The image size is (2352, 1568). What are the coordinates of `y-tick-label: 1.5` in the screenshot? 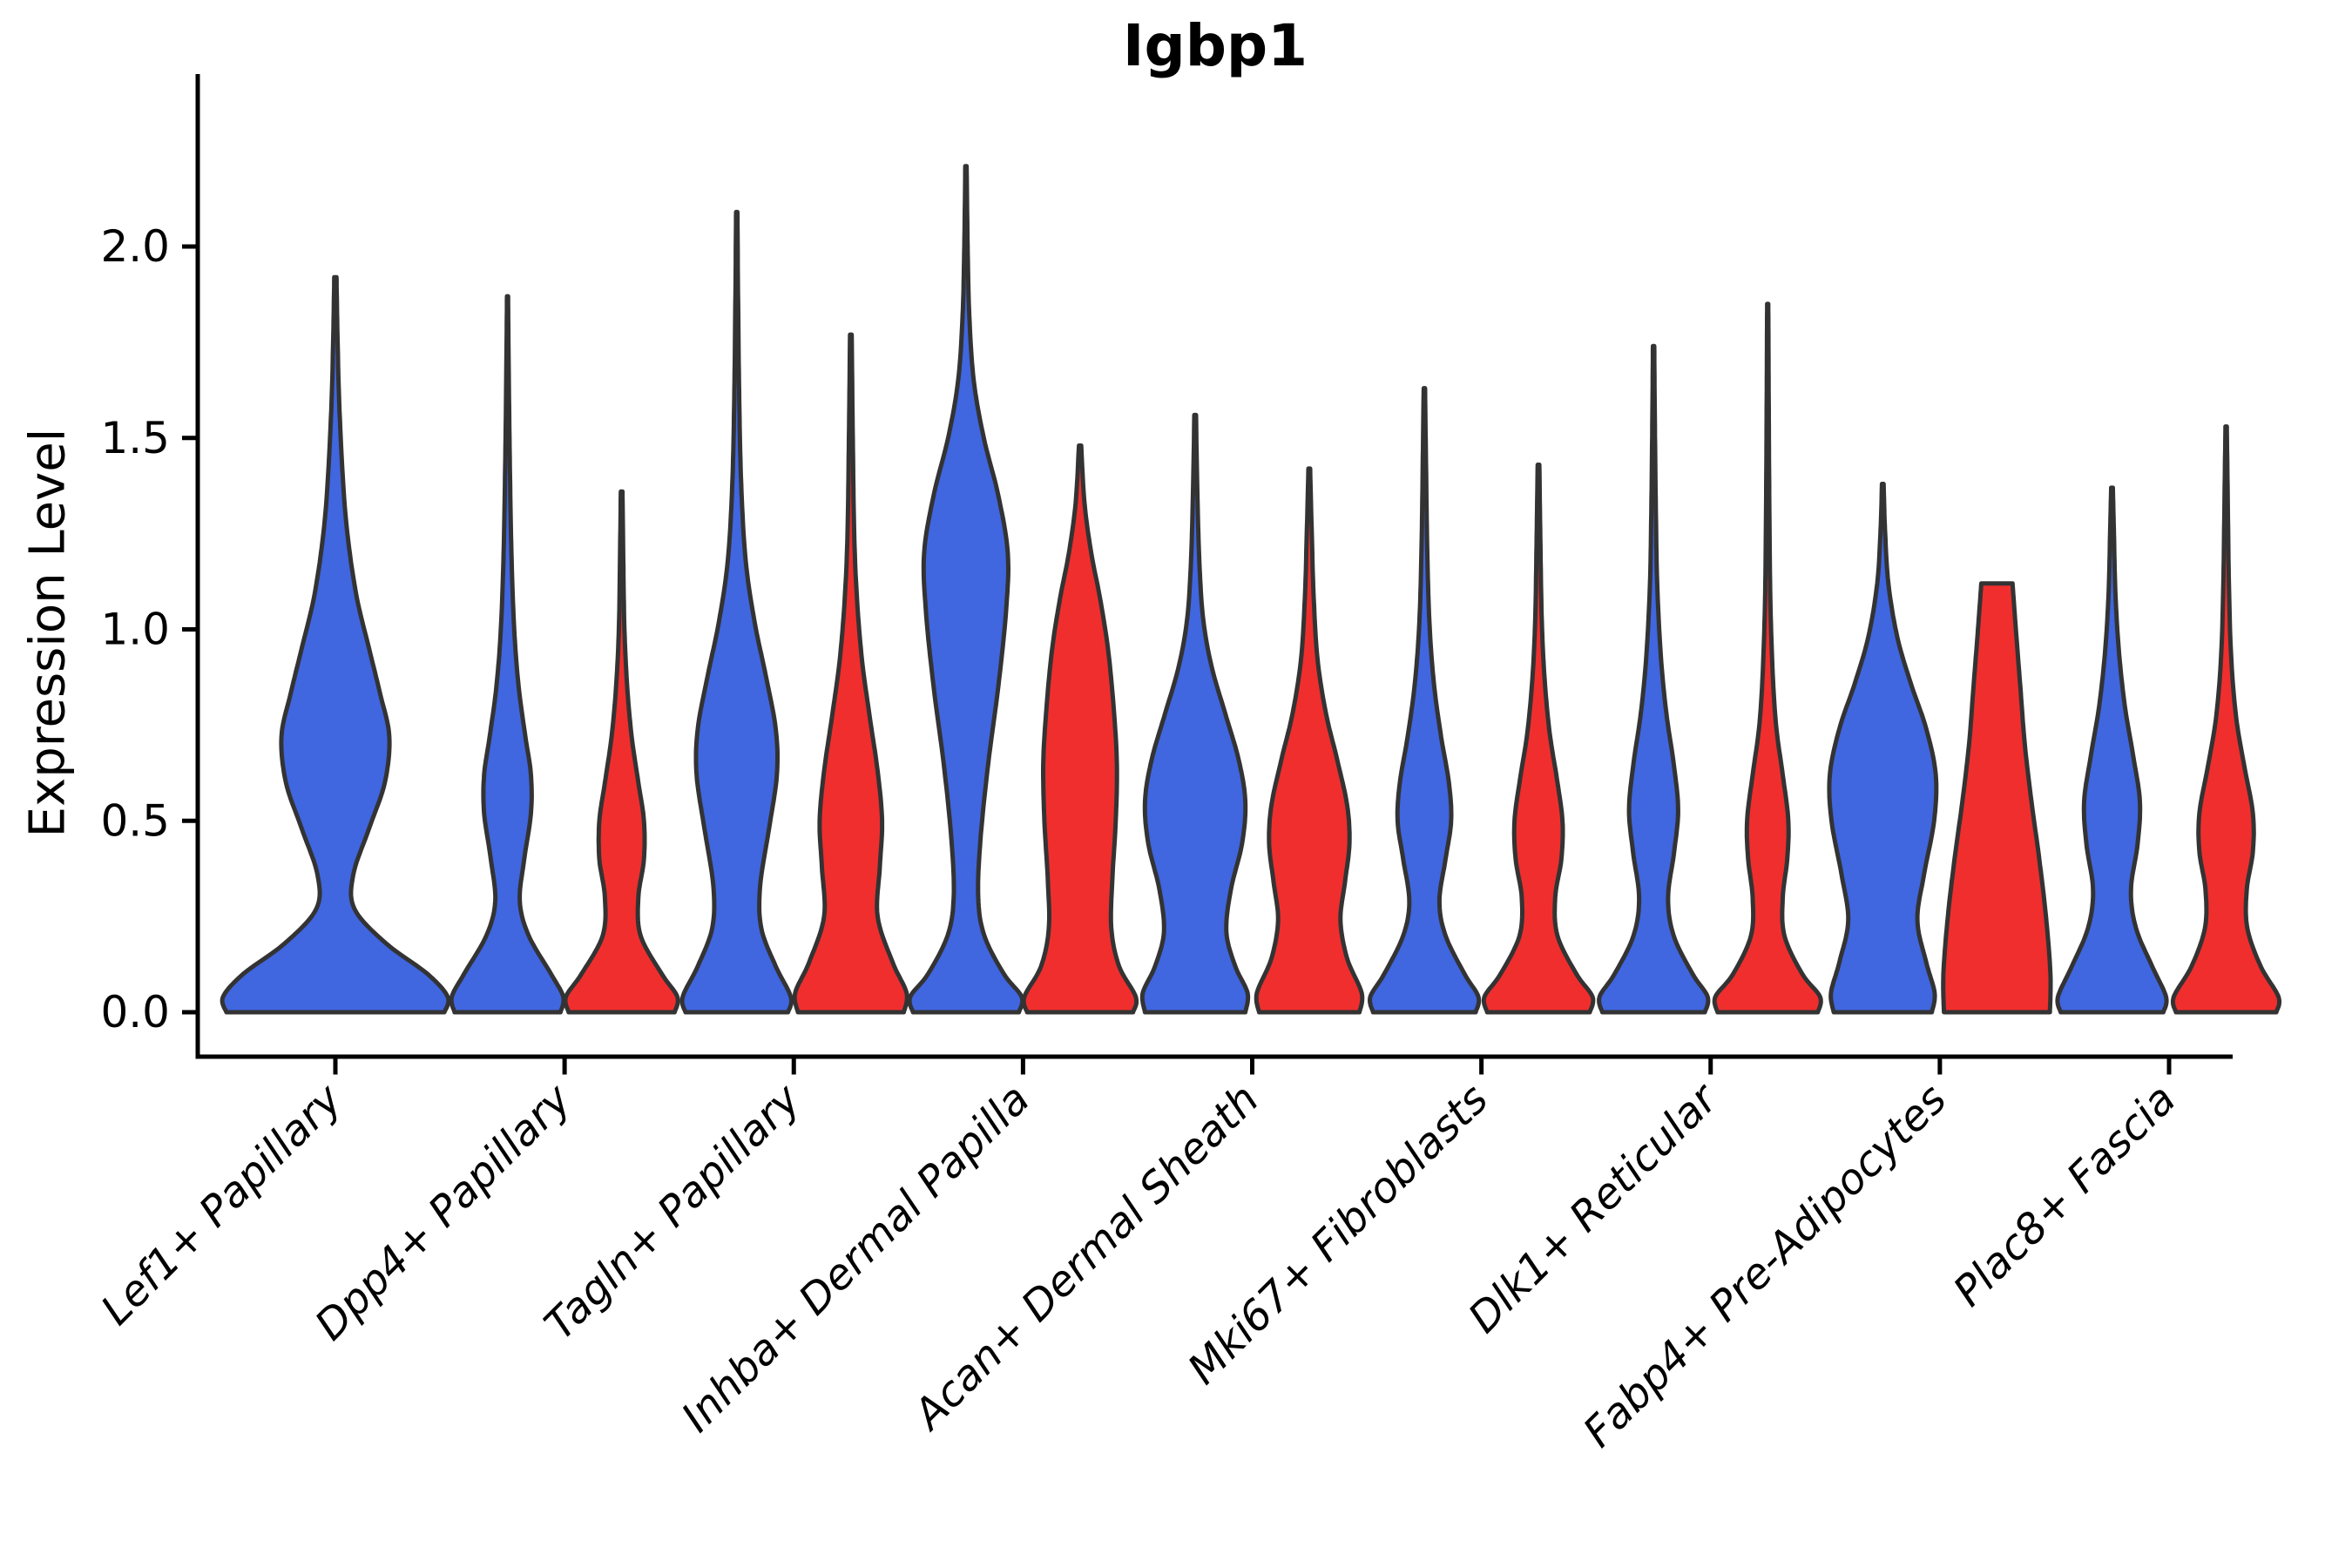 It's located at (135, 438).